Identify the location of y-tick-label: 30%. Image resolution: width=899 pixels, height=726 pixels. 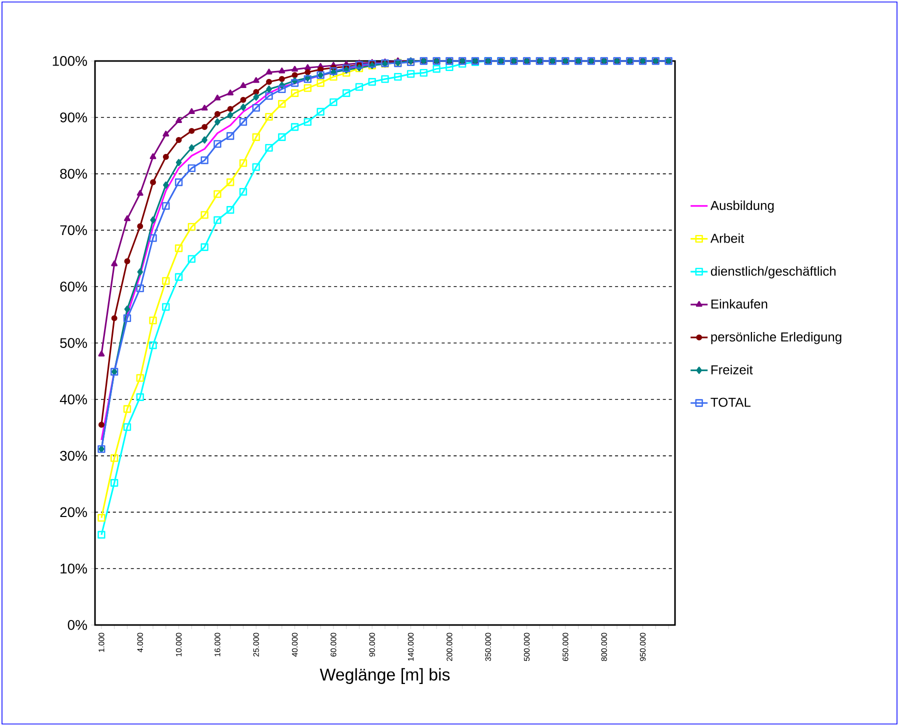
(73, 455).